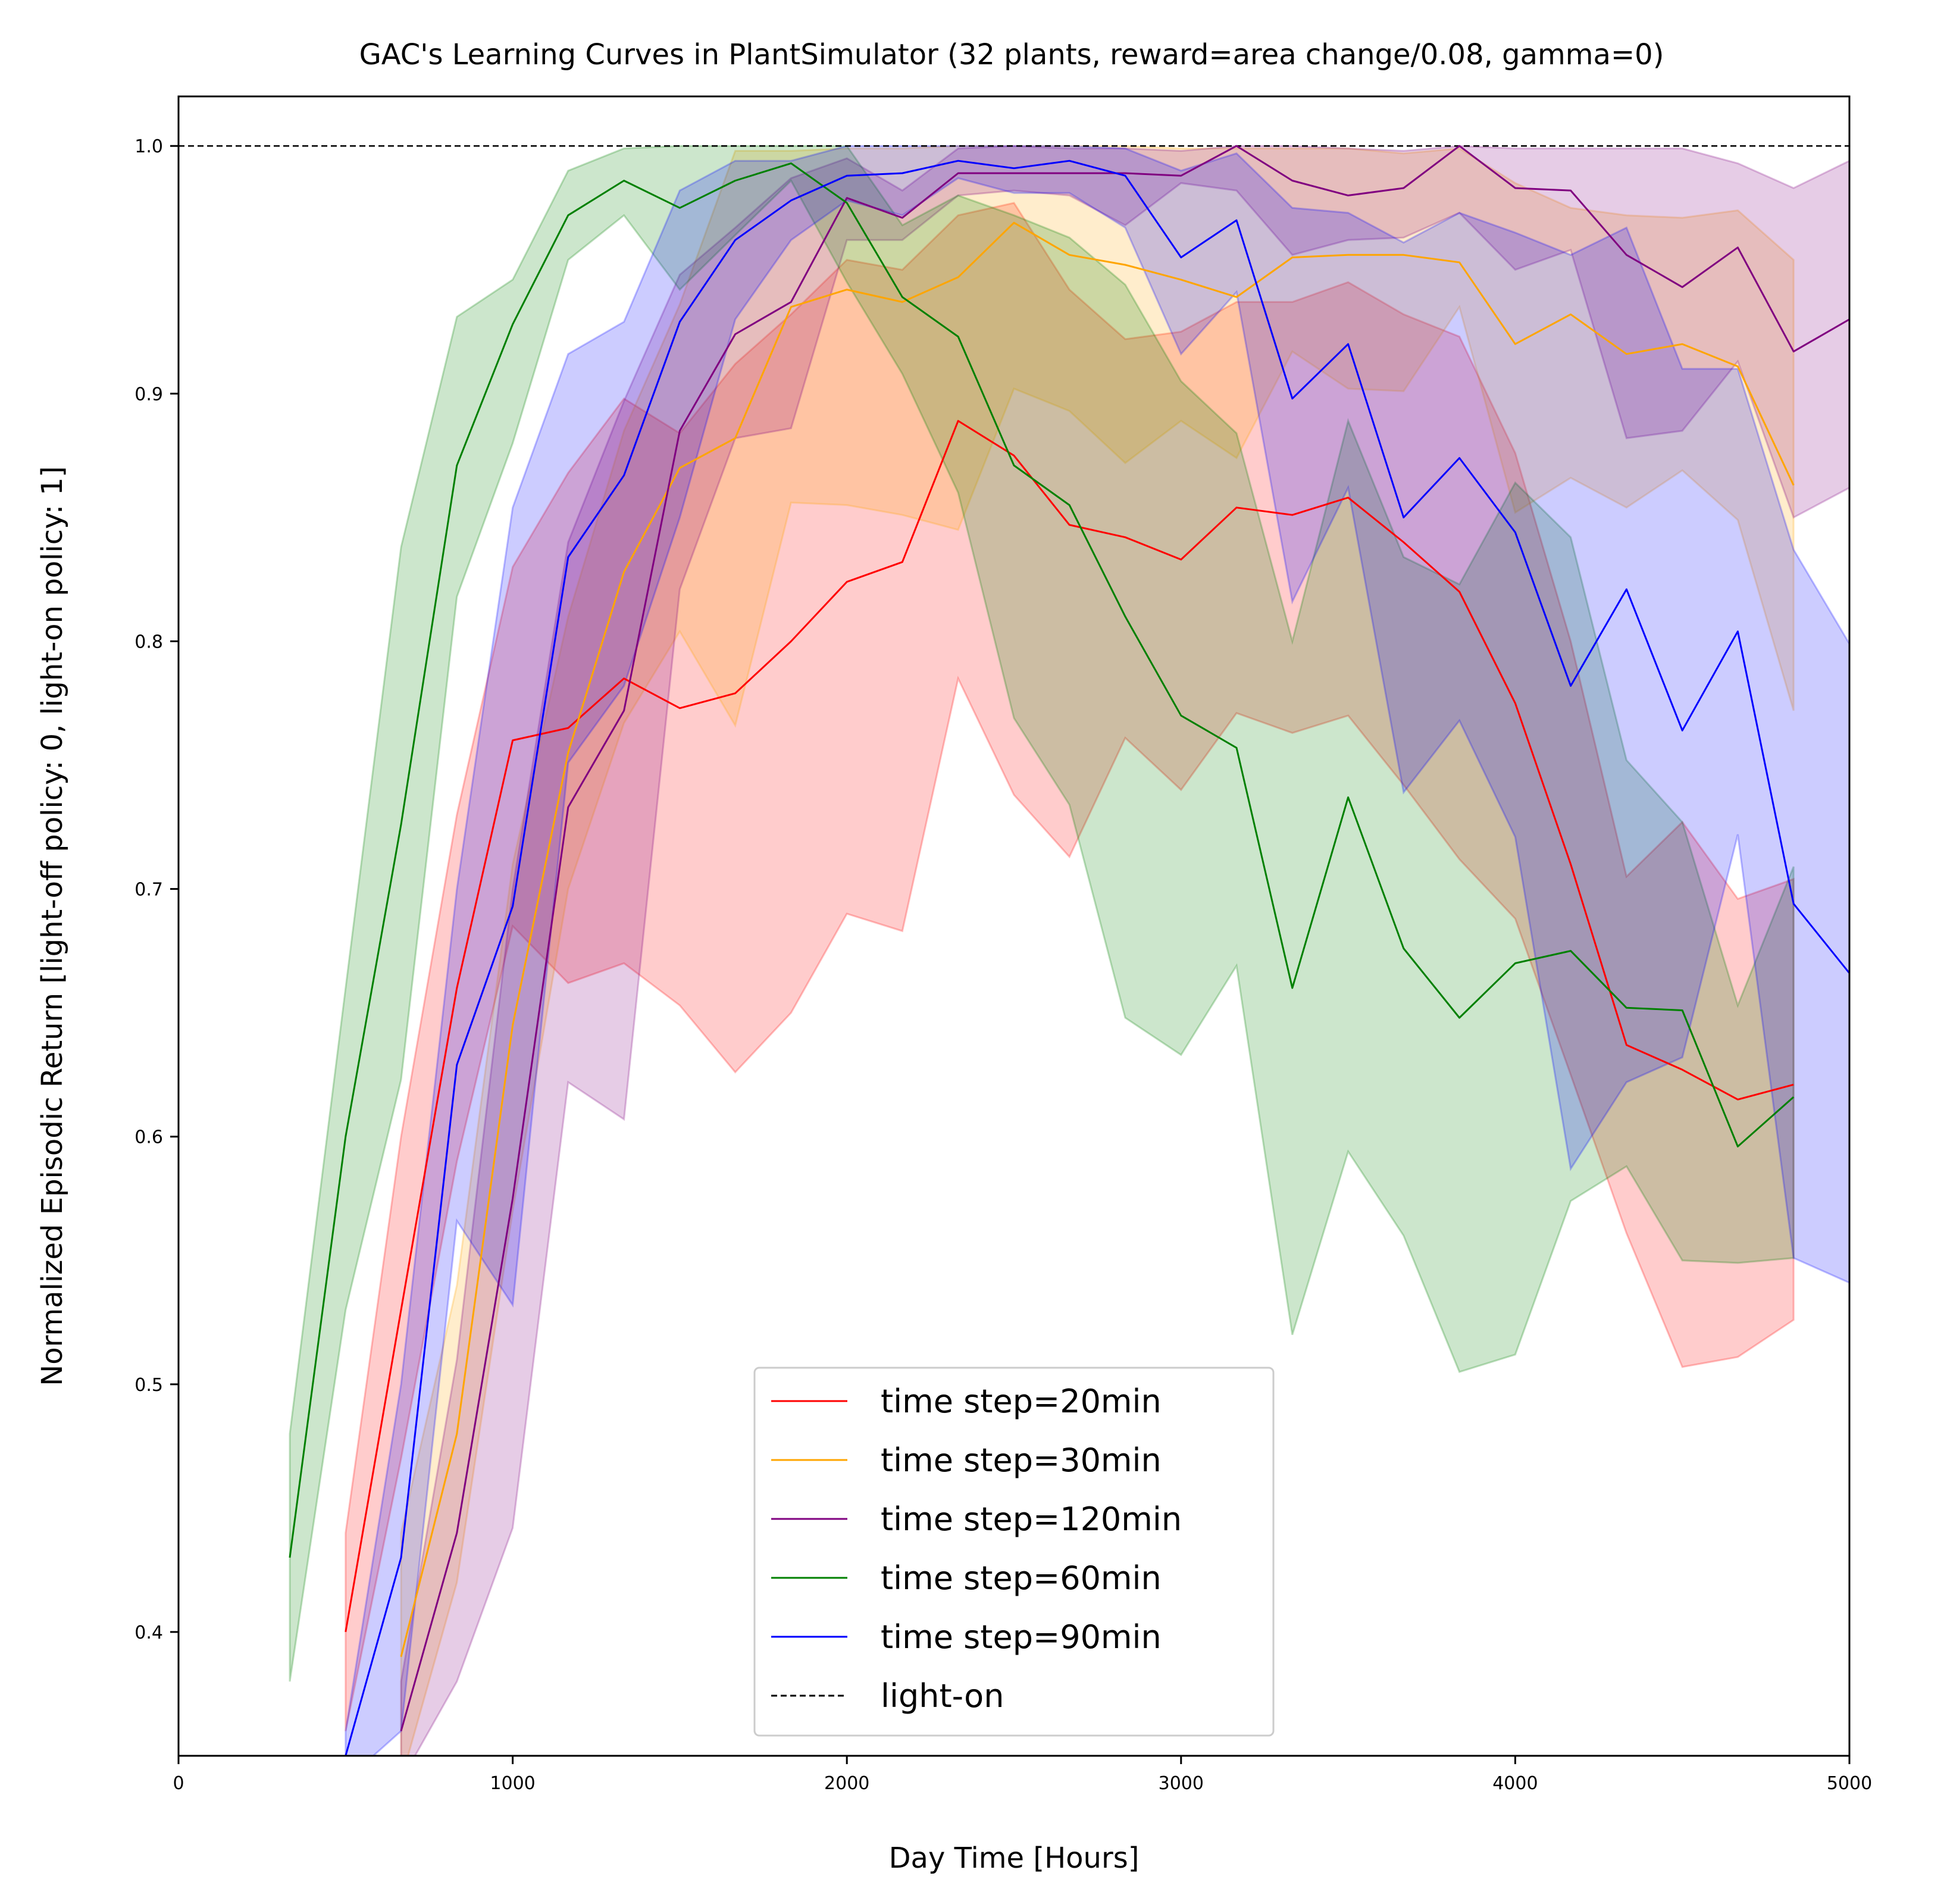  What do you see at coordinates (846, 1784) in the screenshot?
I see `x-tick-label: 2000` at bounding box center [846, 1784].